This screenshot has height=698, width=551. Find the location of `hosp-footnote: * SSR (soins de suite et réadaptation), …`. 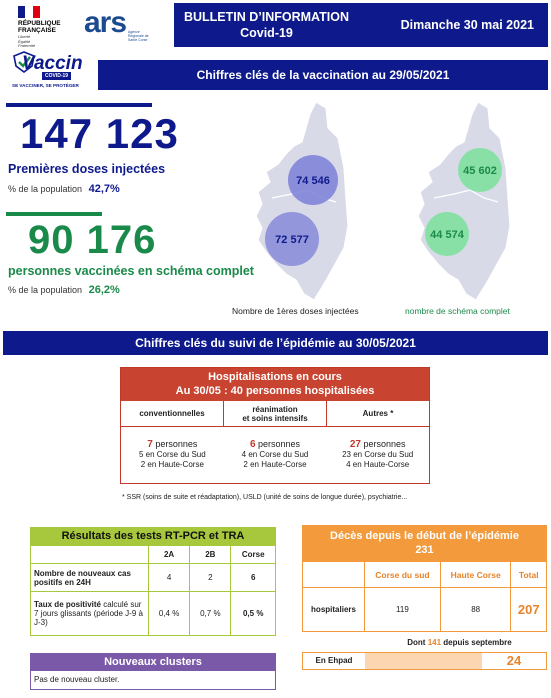

hosp-footnote: * SSR (soins de suite et réadaptation), … is located at coordinates (265, 497).